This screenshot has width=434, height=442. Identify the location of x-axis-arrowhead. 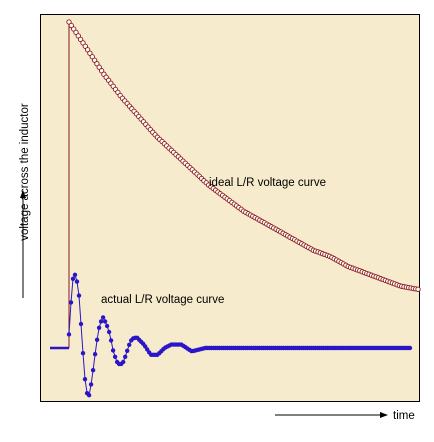
(384, 415).